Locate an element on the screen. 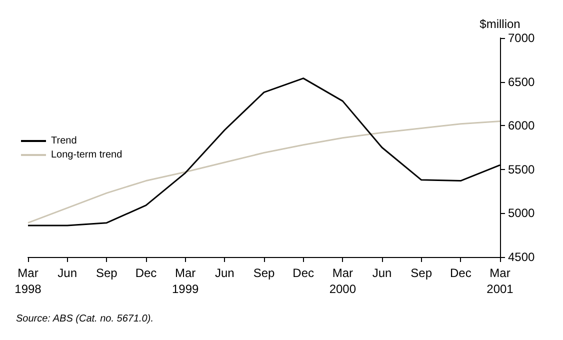  x-tick-label: Mar 1998 is located at coordinates (28, 281).